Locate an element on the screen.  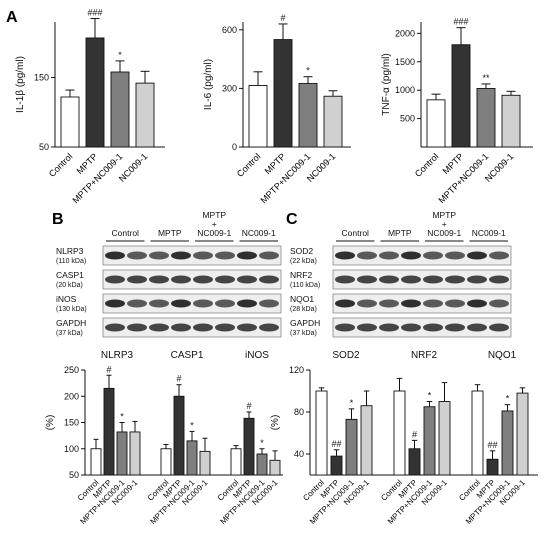
y-tick-label: 500 is located at coordinates (407, 119).